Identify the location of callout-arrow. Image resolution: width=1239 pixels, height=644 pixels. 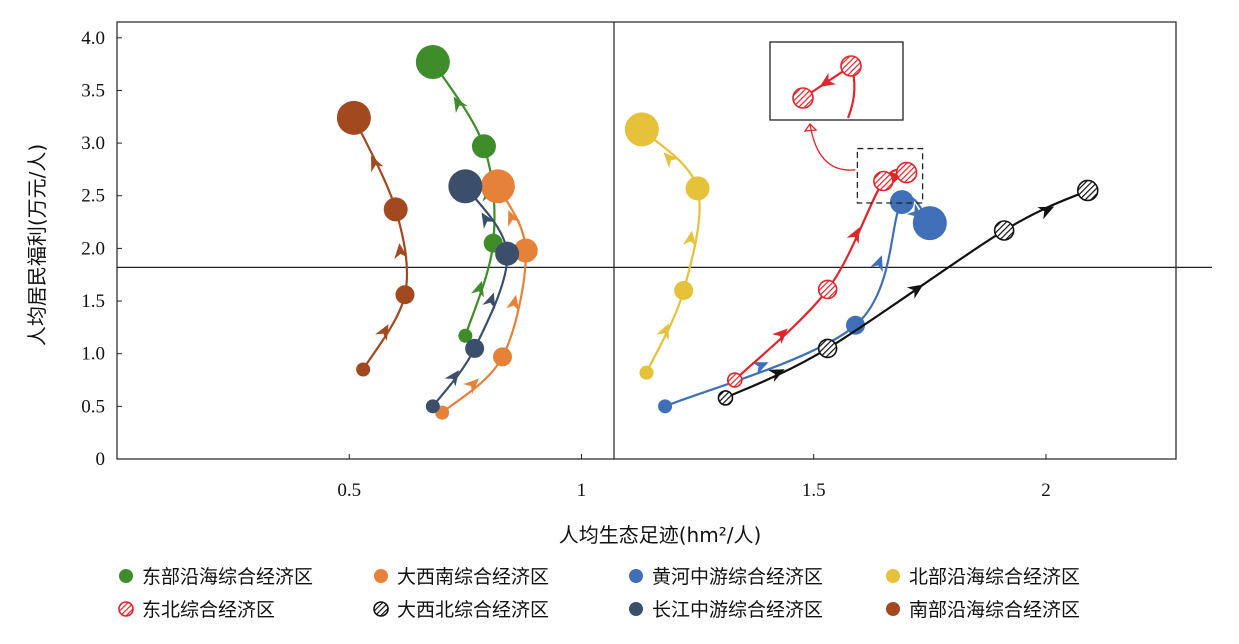
(832, 147).